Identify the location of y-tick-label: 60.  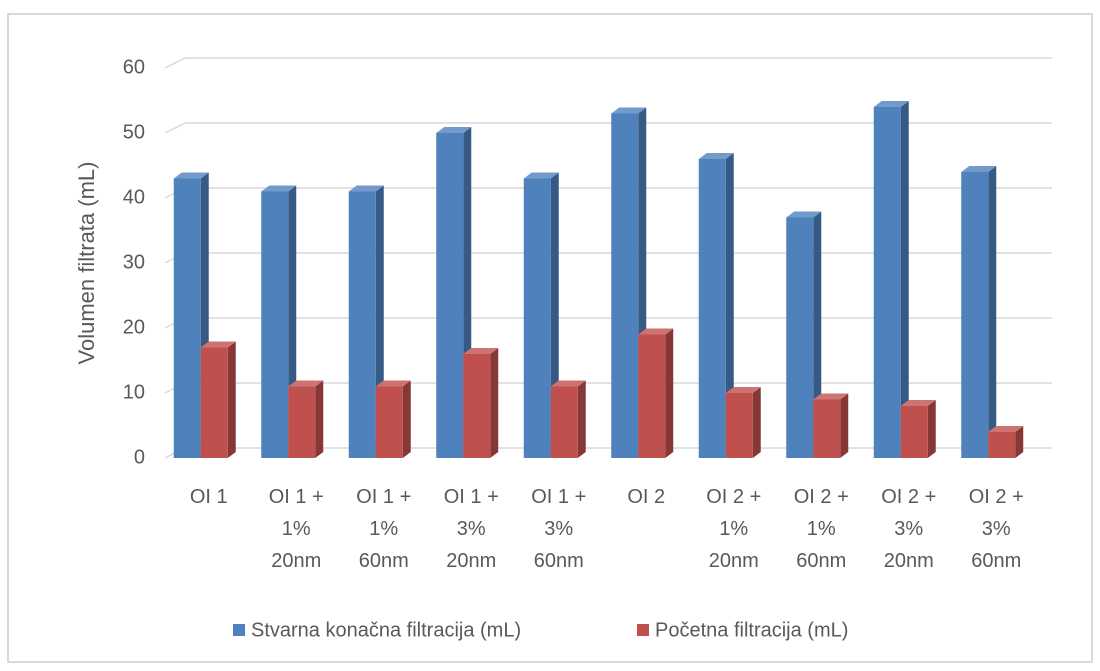
(134, 67).